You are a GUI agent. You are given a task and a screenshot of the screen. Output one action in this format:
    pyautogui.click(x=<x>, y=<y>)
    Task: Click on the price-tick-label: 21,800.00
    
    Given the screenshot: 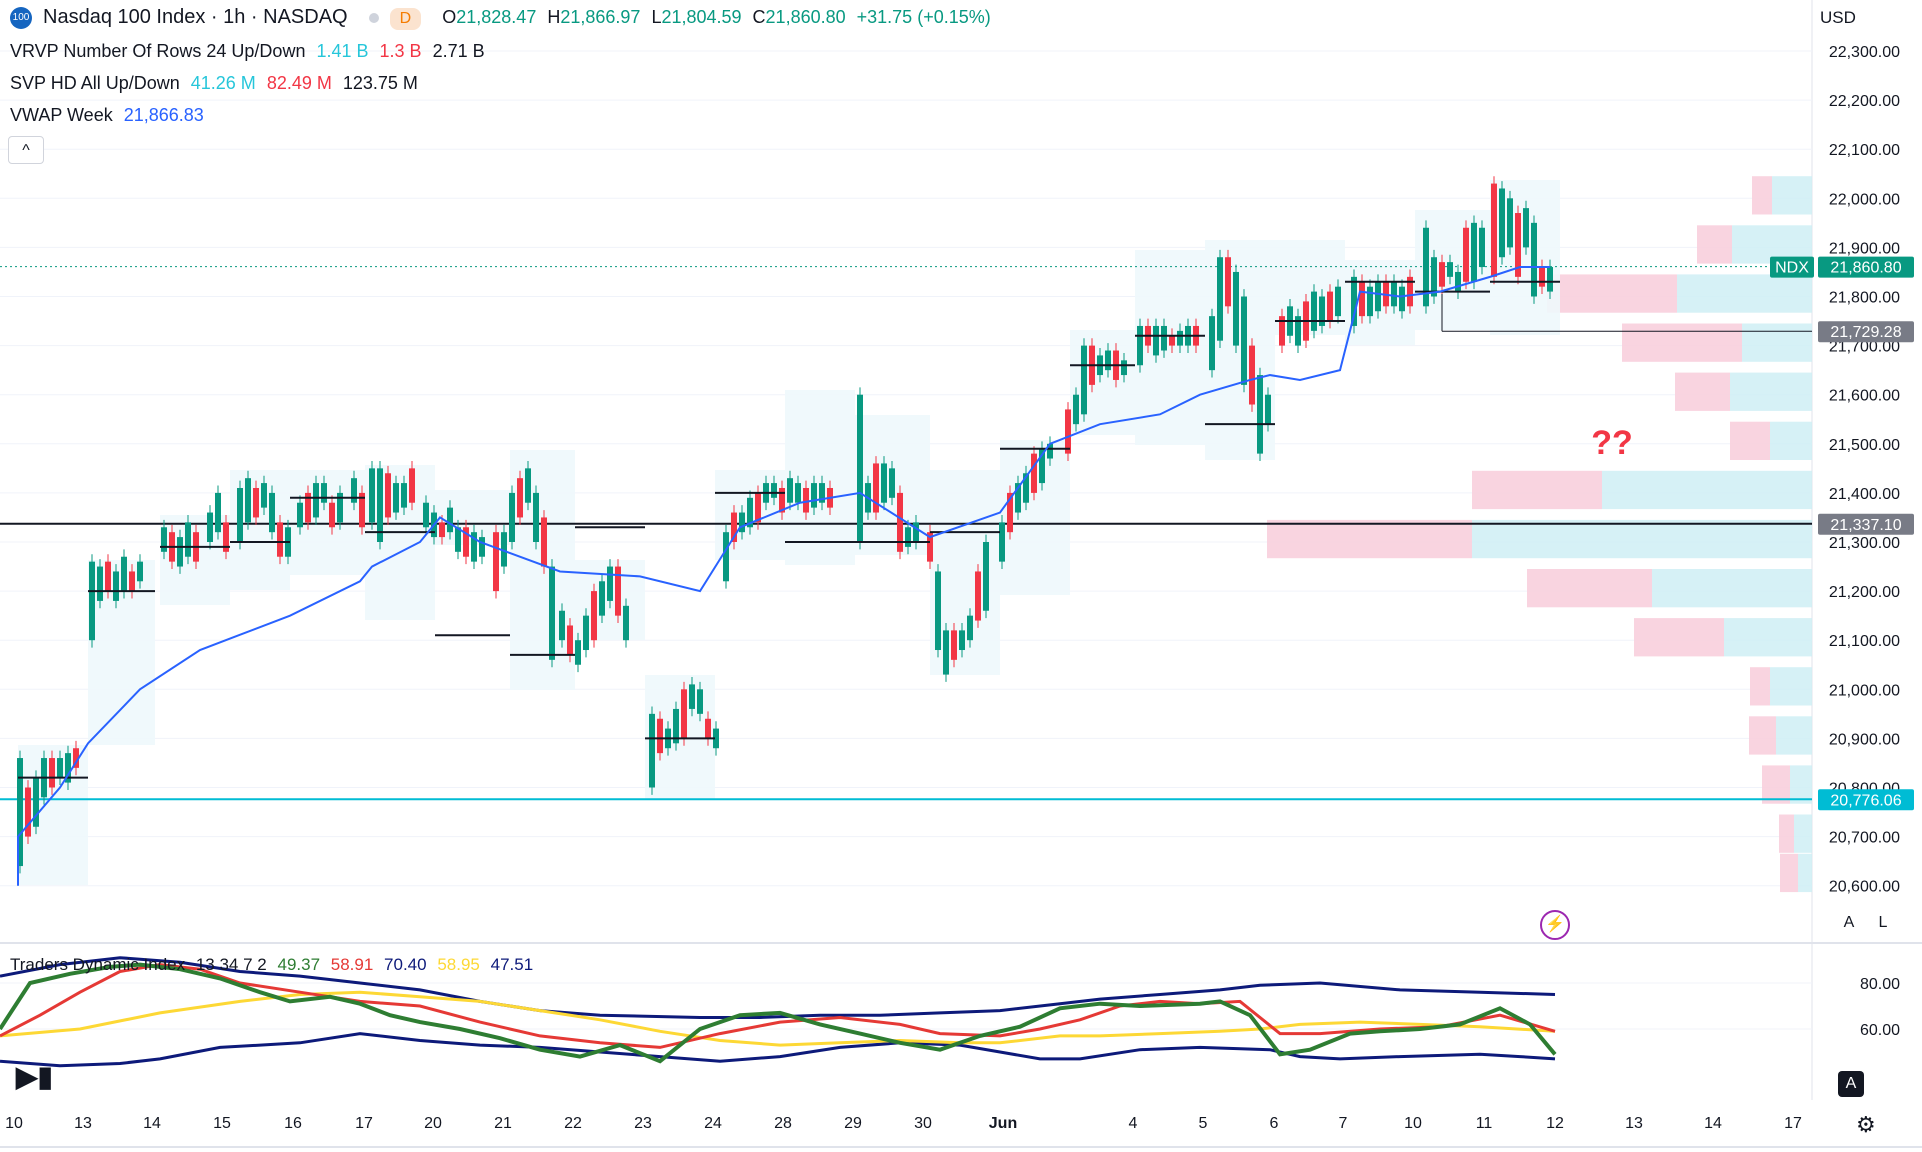 What is the action you would take?
    pyautogui.click(x=1864, y=298)
    